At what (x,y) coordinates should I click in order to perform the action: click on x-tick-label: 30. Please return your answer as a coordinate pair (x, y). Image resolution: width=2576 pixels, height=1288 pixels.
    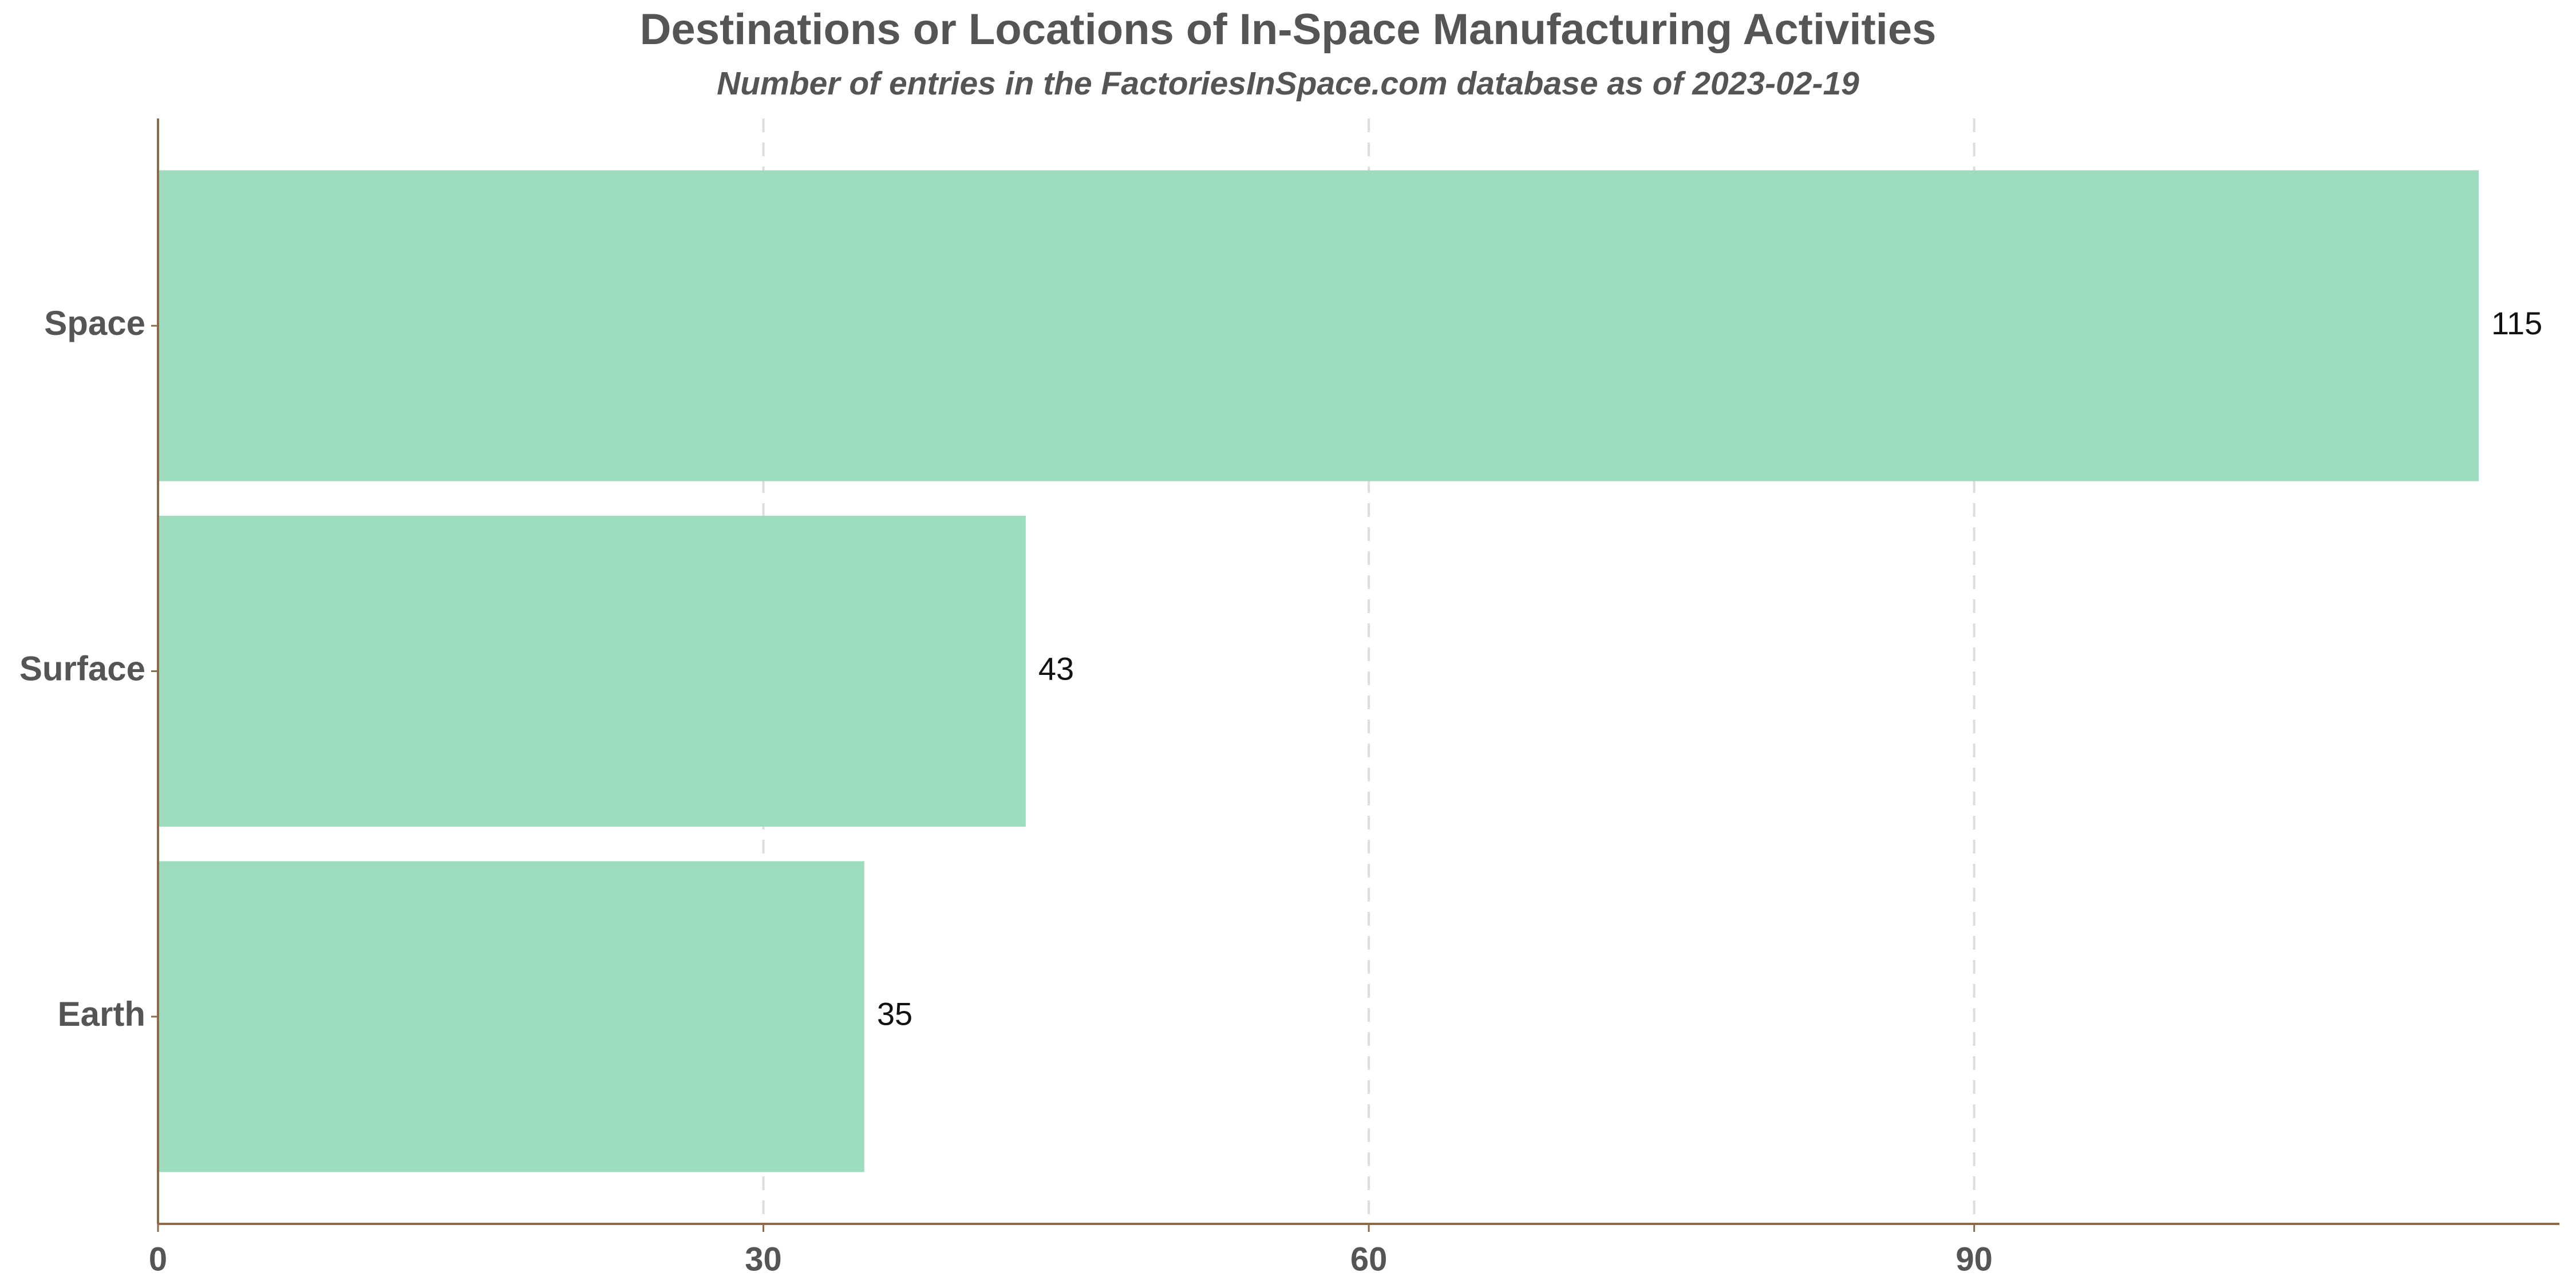
    Looking at the image, I should click on (763, 1259).